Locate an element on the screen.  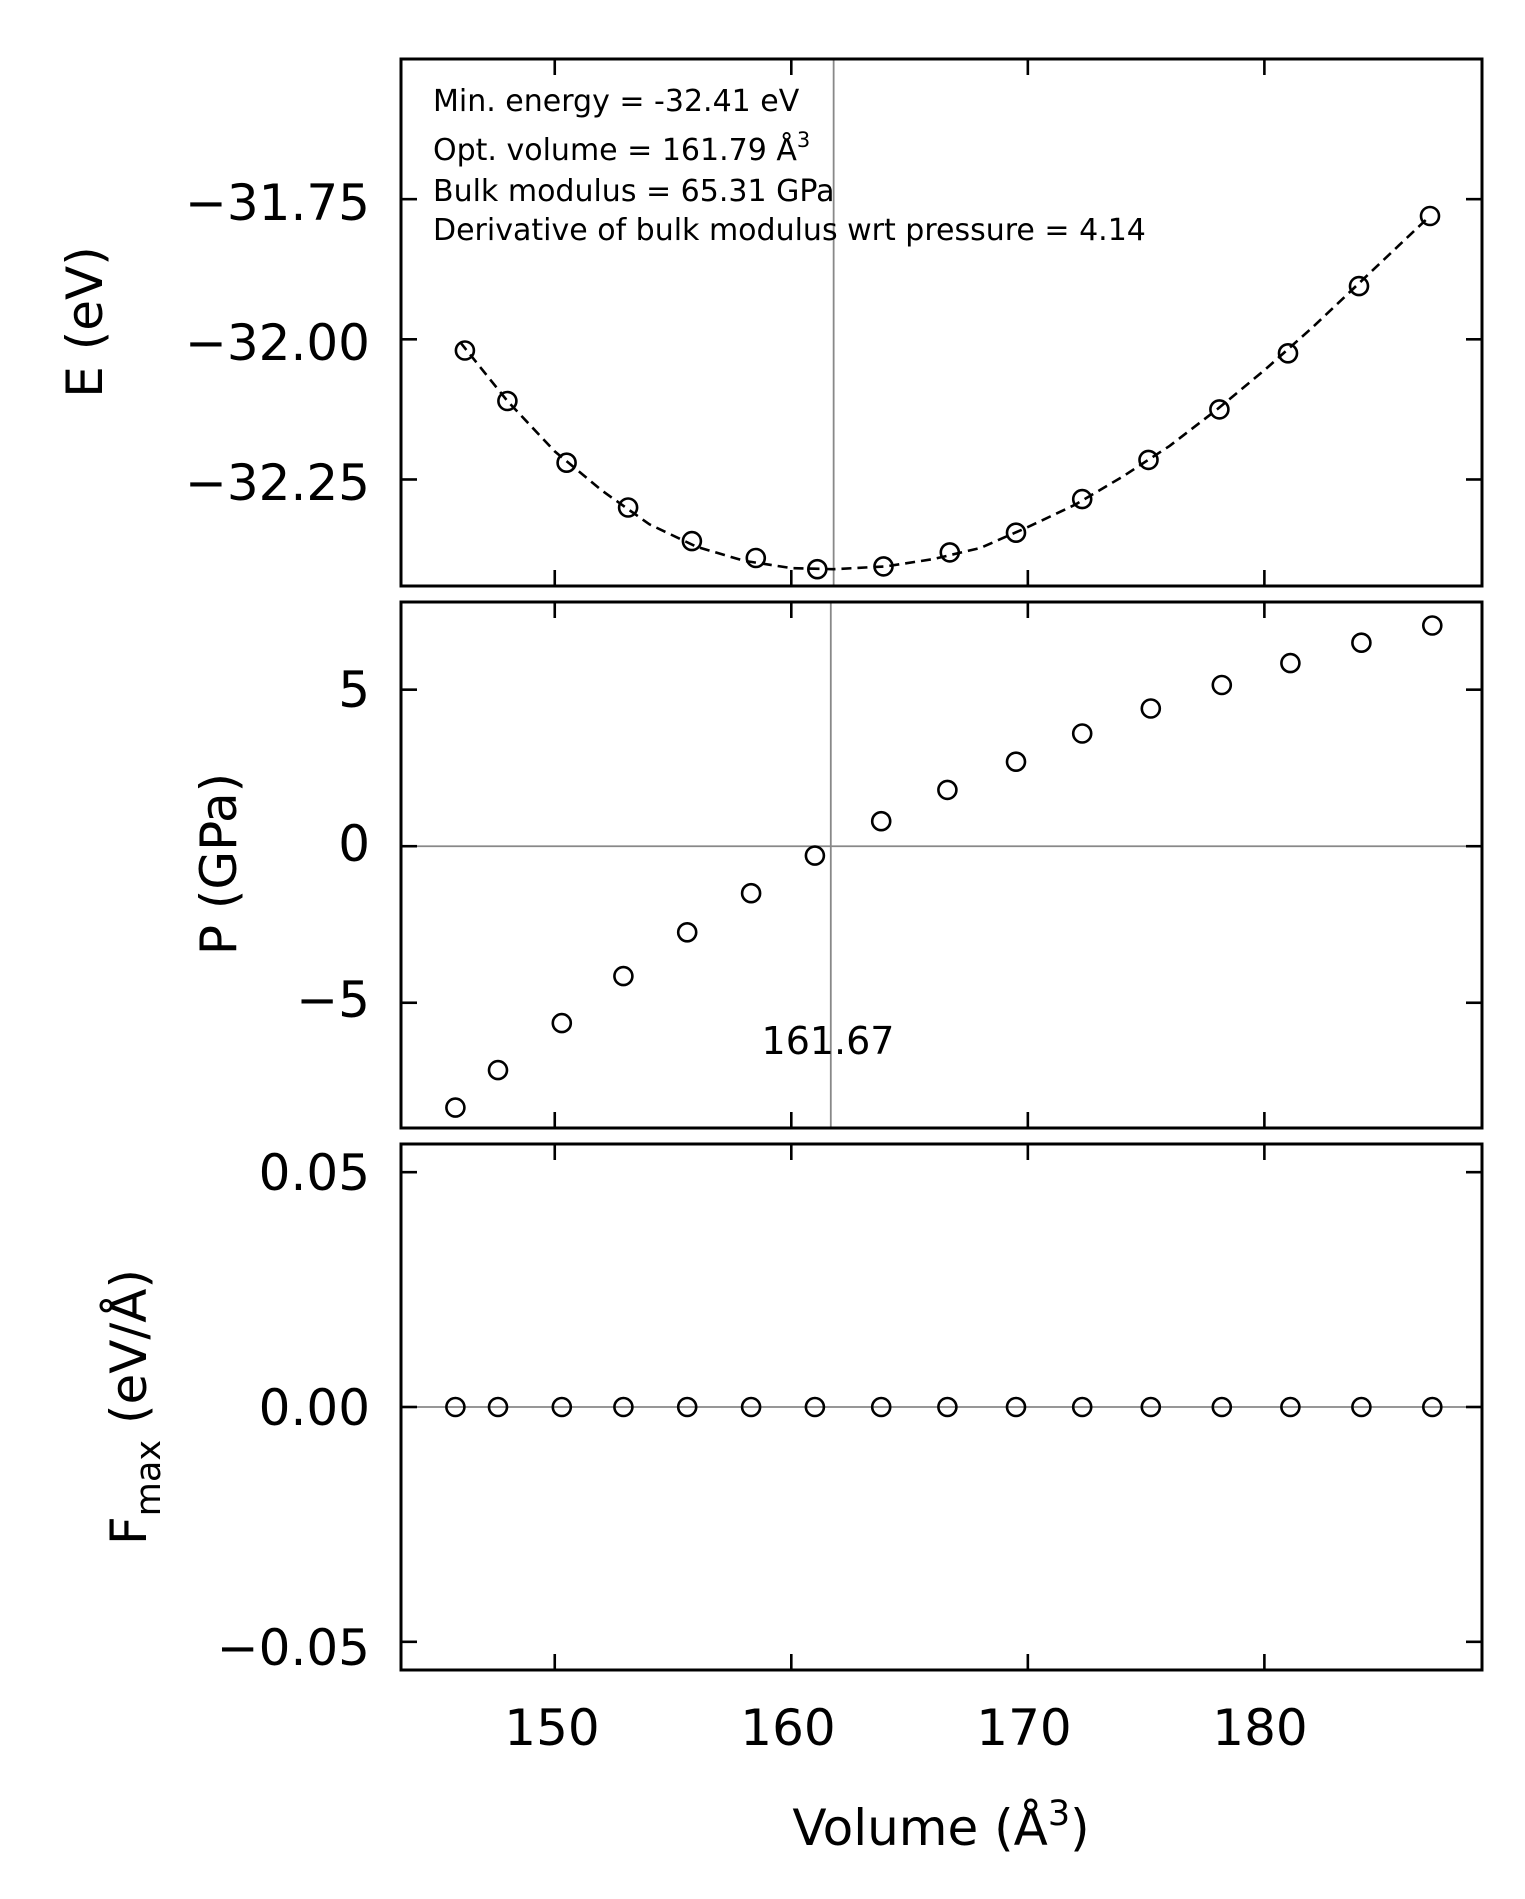
pressure-ylabel: P (GPa) is located at coordinates (219, 864).